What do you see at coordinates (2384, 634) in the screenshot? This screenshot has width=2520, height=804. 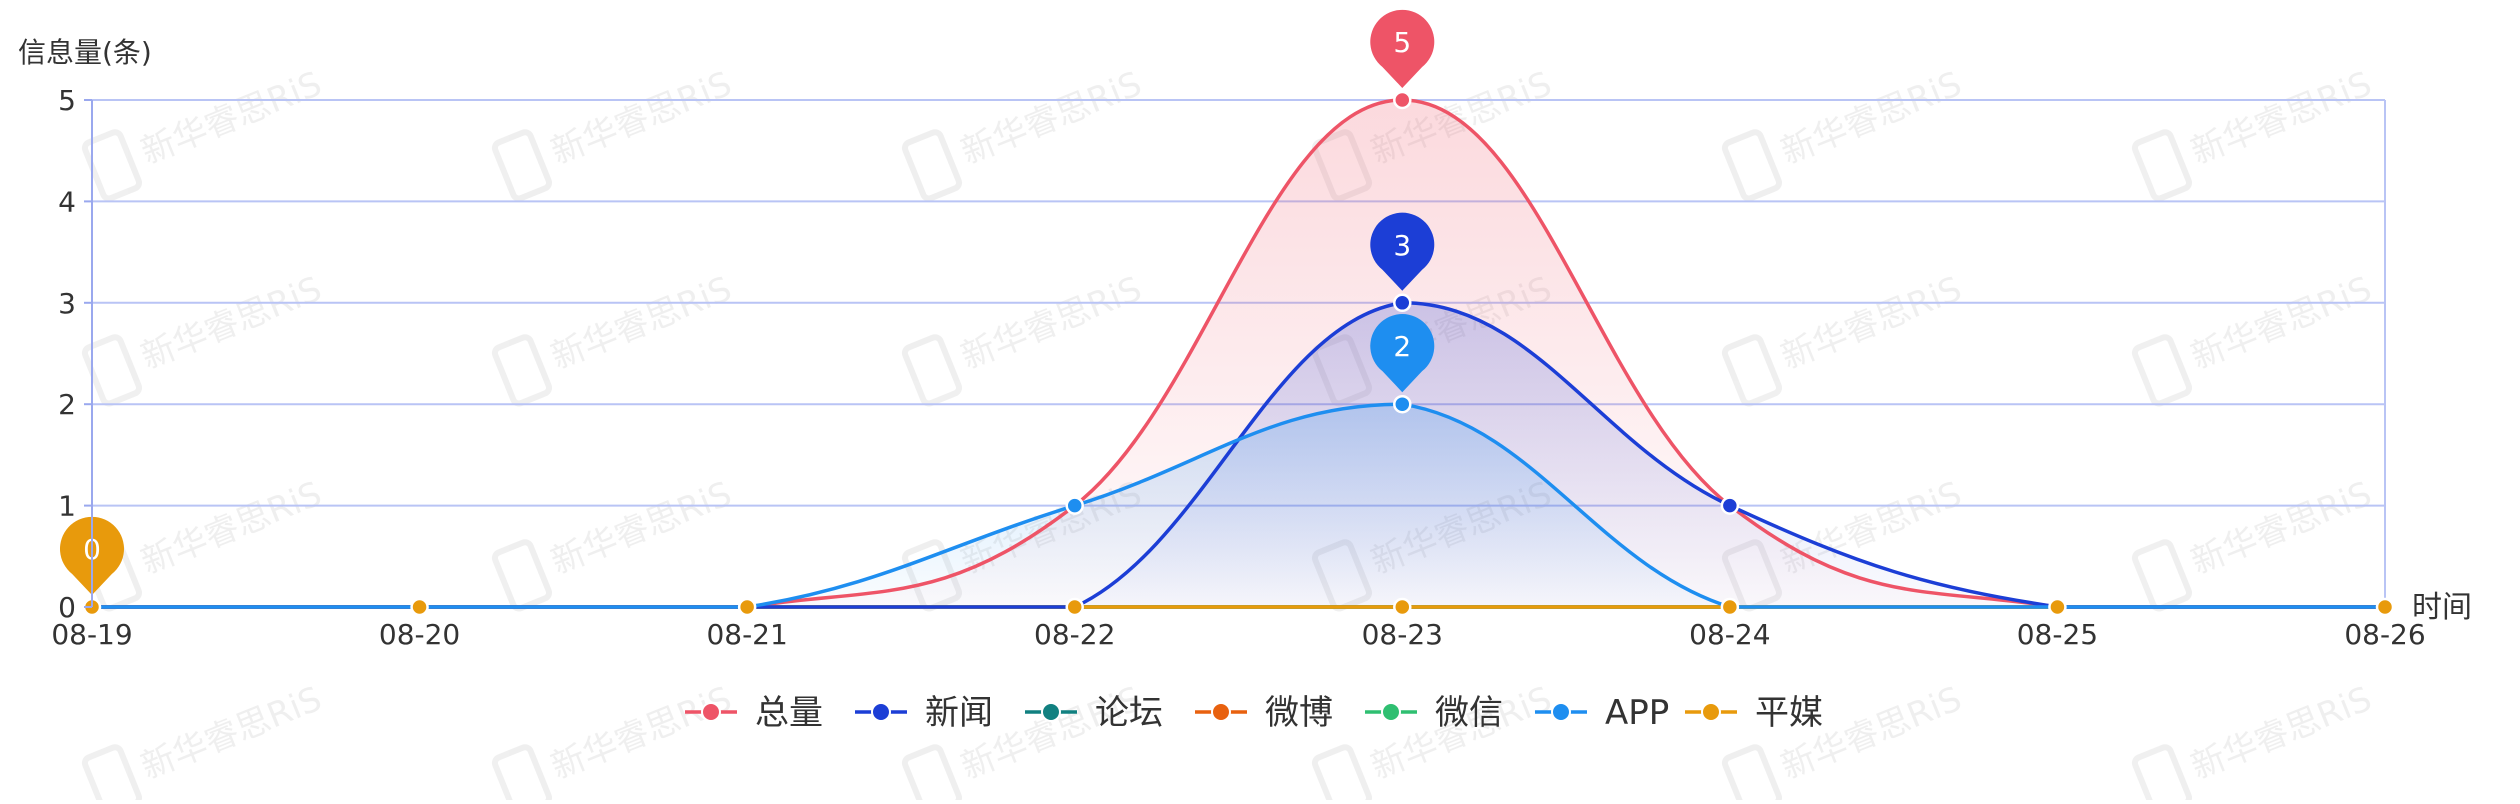 I see `x-tick-label: 08-26` at bounding box center [2384, 634].